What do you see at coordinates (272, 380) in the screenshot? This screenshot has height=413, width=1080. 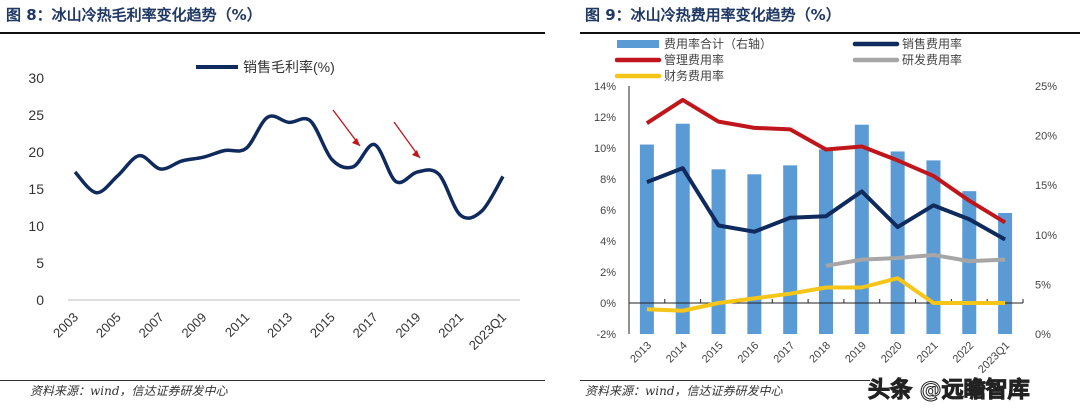 I see `left-source-rule` at bounding box center [272, 380].